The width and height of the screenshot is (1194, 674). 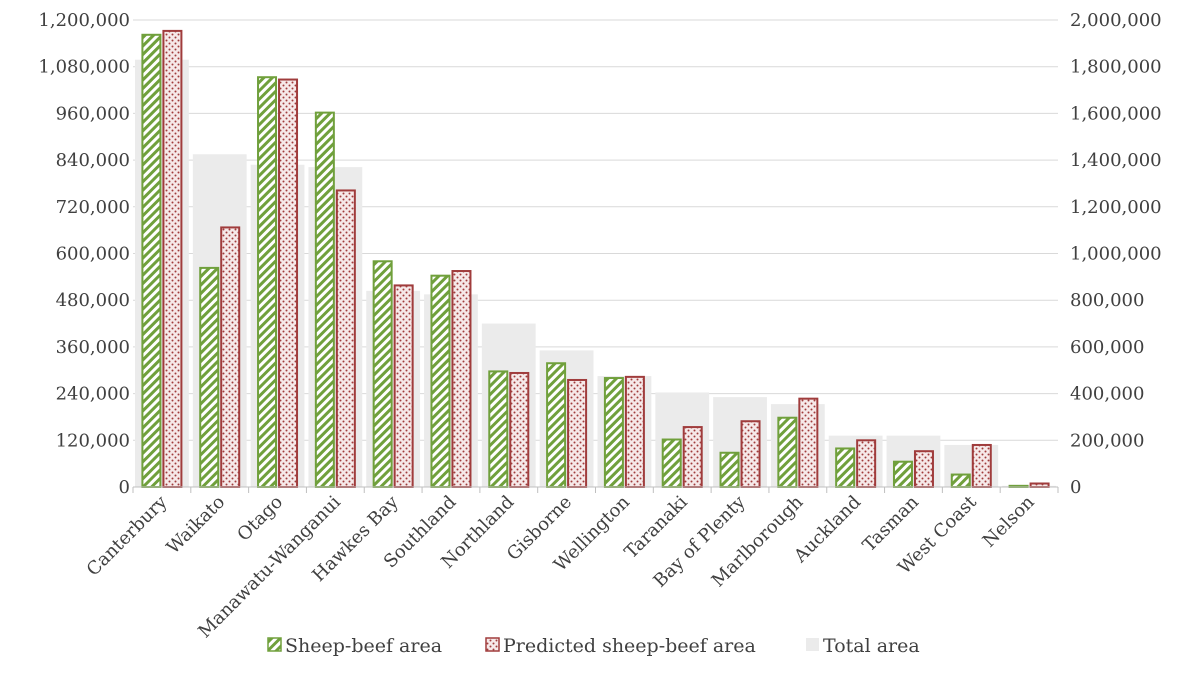 What do you see at coordinates (93, 113) in the screenshot?
I see `left-axis-tick-label: 960,000` at bounding box center [93, 113].